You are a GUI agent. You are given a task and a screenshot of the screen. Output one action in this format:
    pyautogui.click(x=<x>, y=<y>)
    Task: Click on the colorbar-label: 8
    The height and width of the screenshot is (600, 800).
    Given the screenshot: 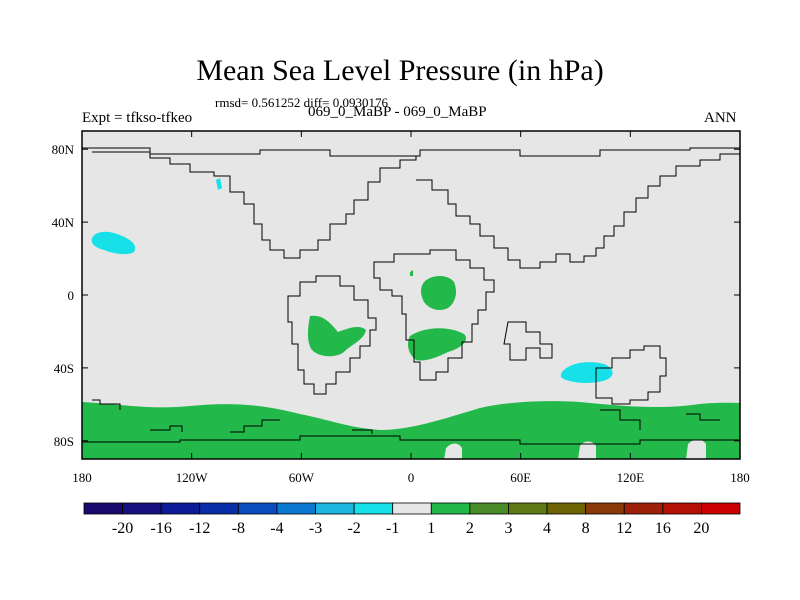 What is the action you would take?
    pyautogui.click(x=586, y=528)
    